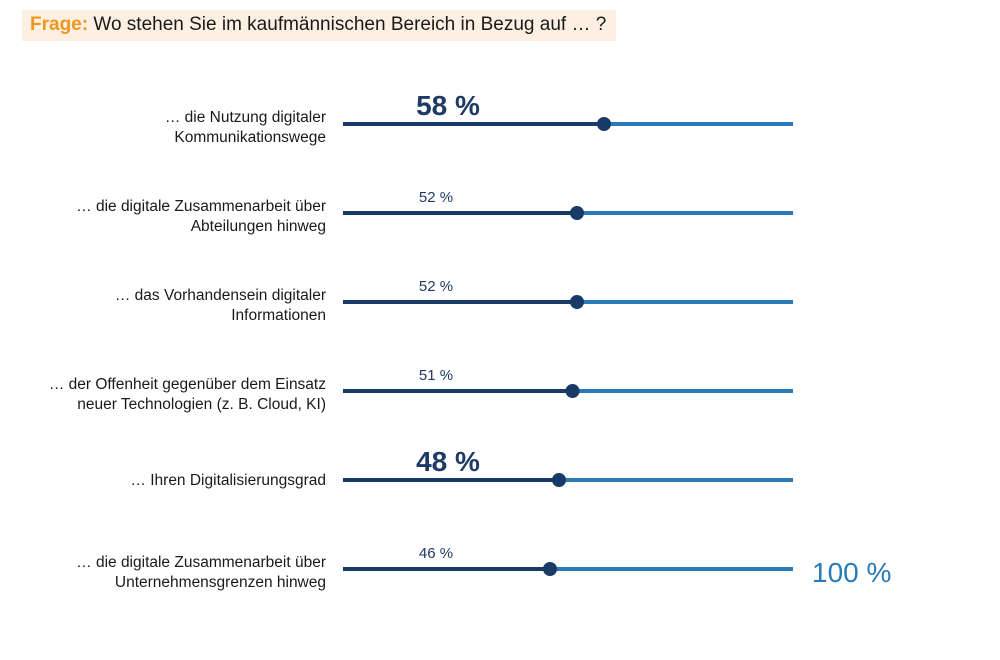  Describe the element at coordinates (187, 384) in the screenshot. I see `category-label: … der Offenheit gegenüber dem Einsatz` at that location.